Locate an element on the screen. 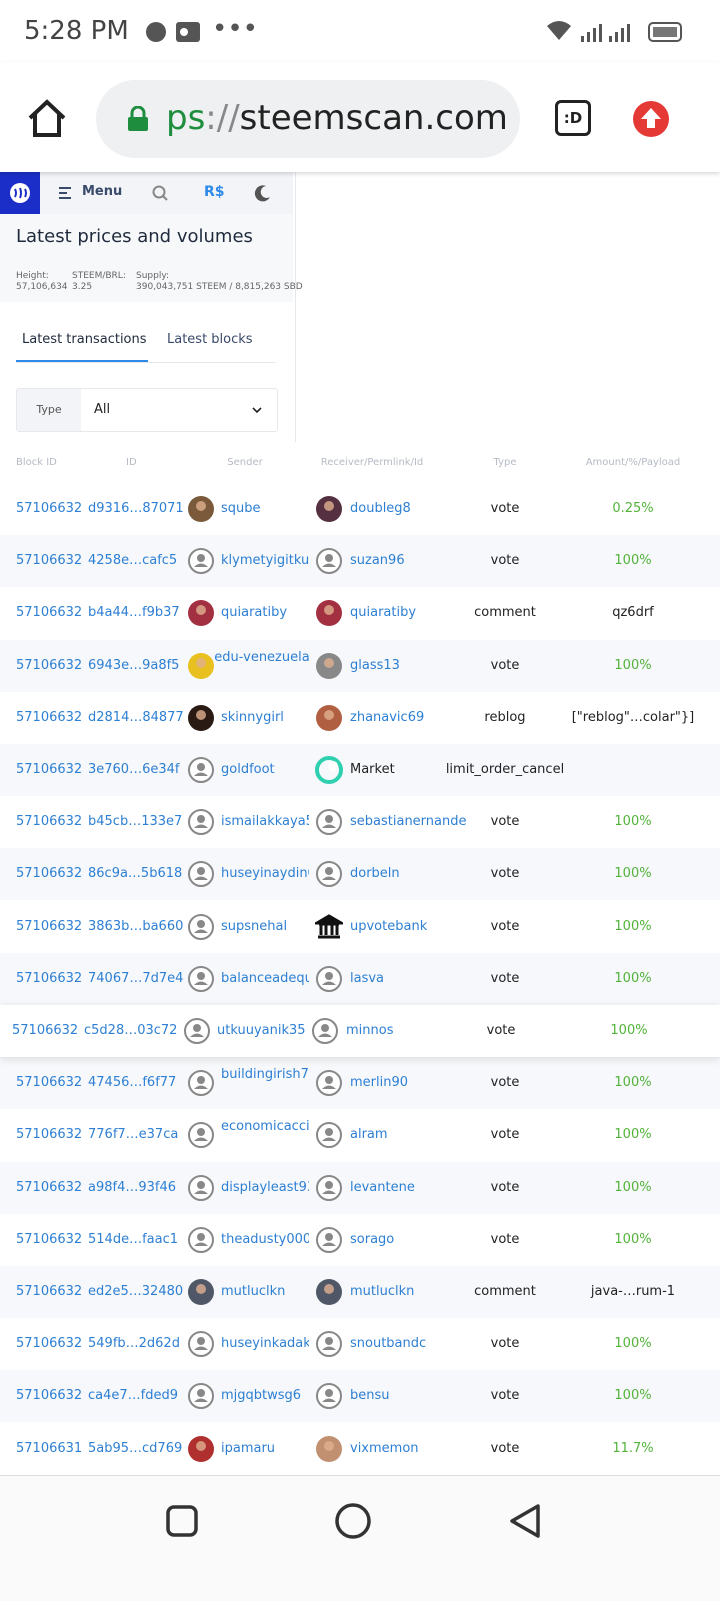  receiver: quiaratiby is located at coordinates (383, 613).